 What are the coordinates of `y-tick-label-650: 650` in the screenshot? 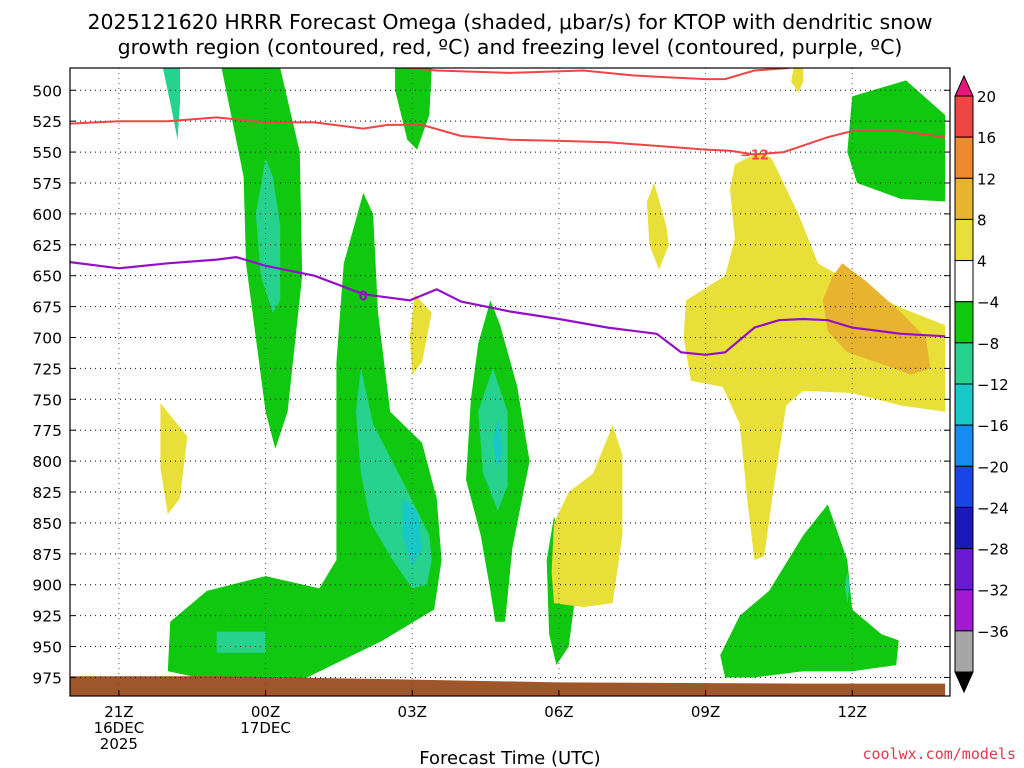 It's located at (47, 277).